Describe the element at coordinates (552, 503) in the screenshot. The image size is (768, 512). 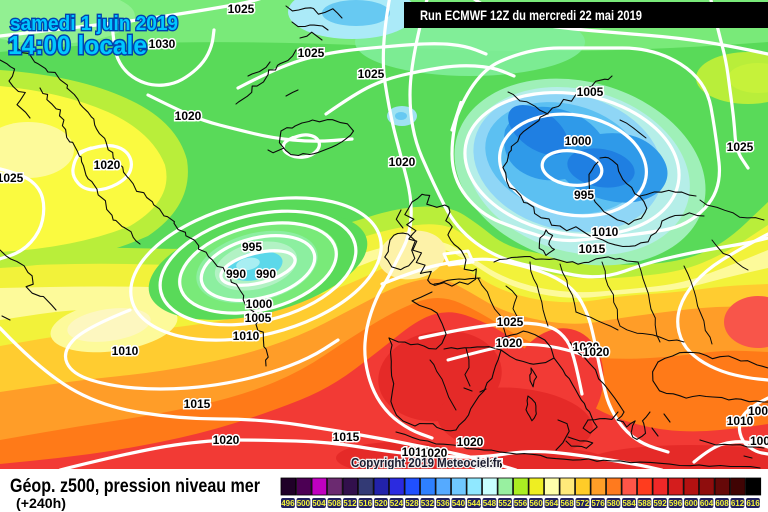
I see `svg-text: 564` at that location.